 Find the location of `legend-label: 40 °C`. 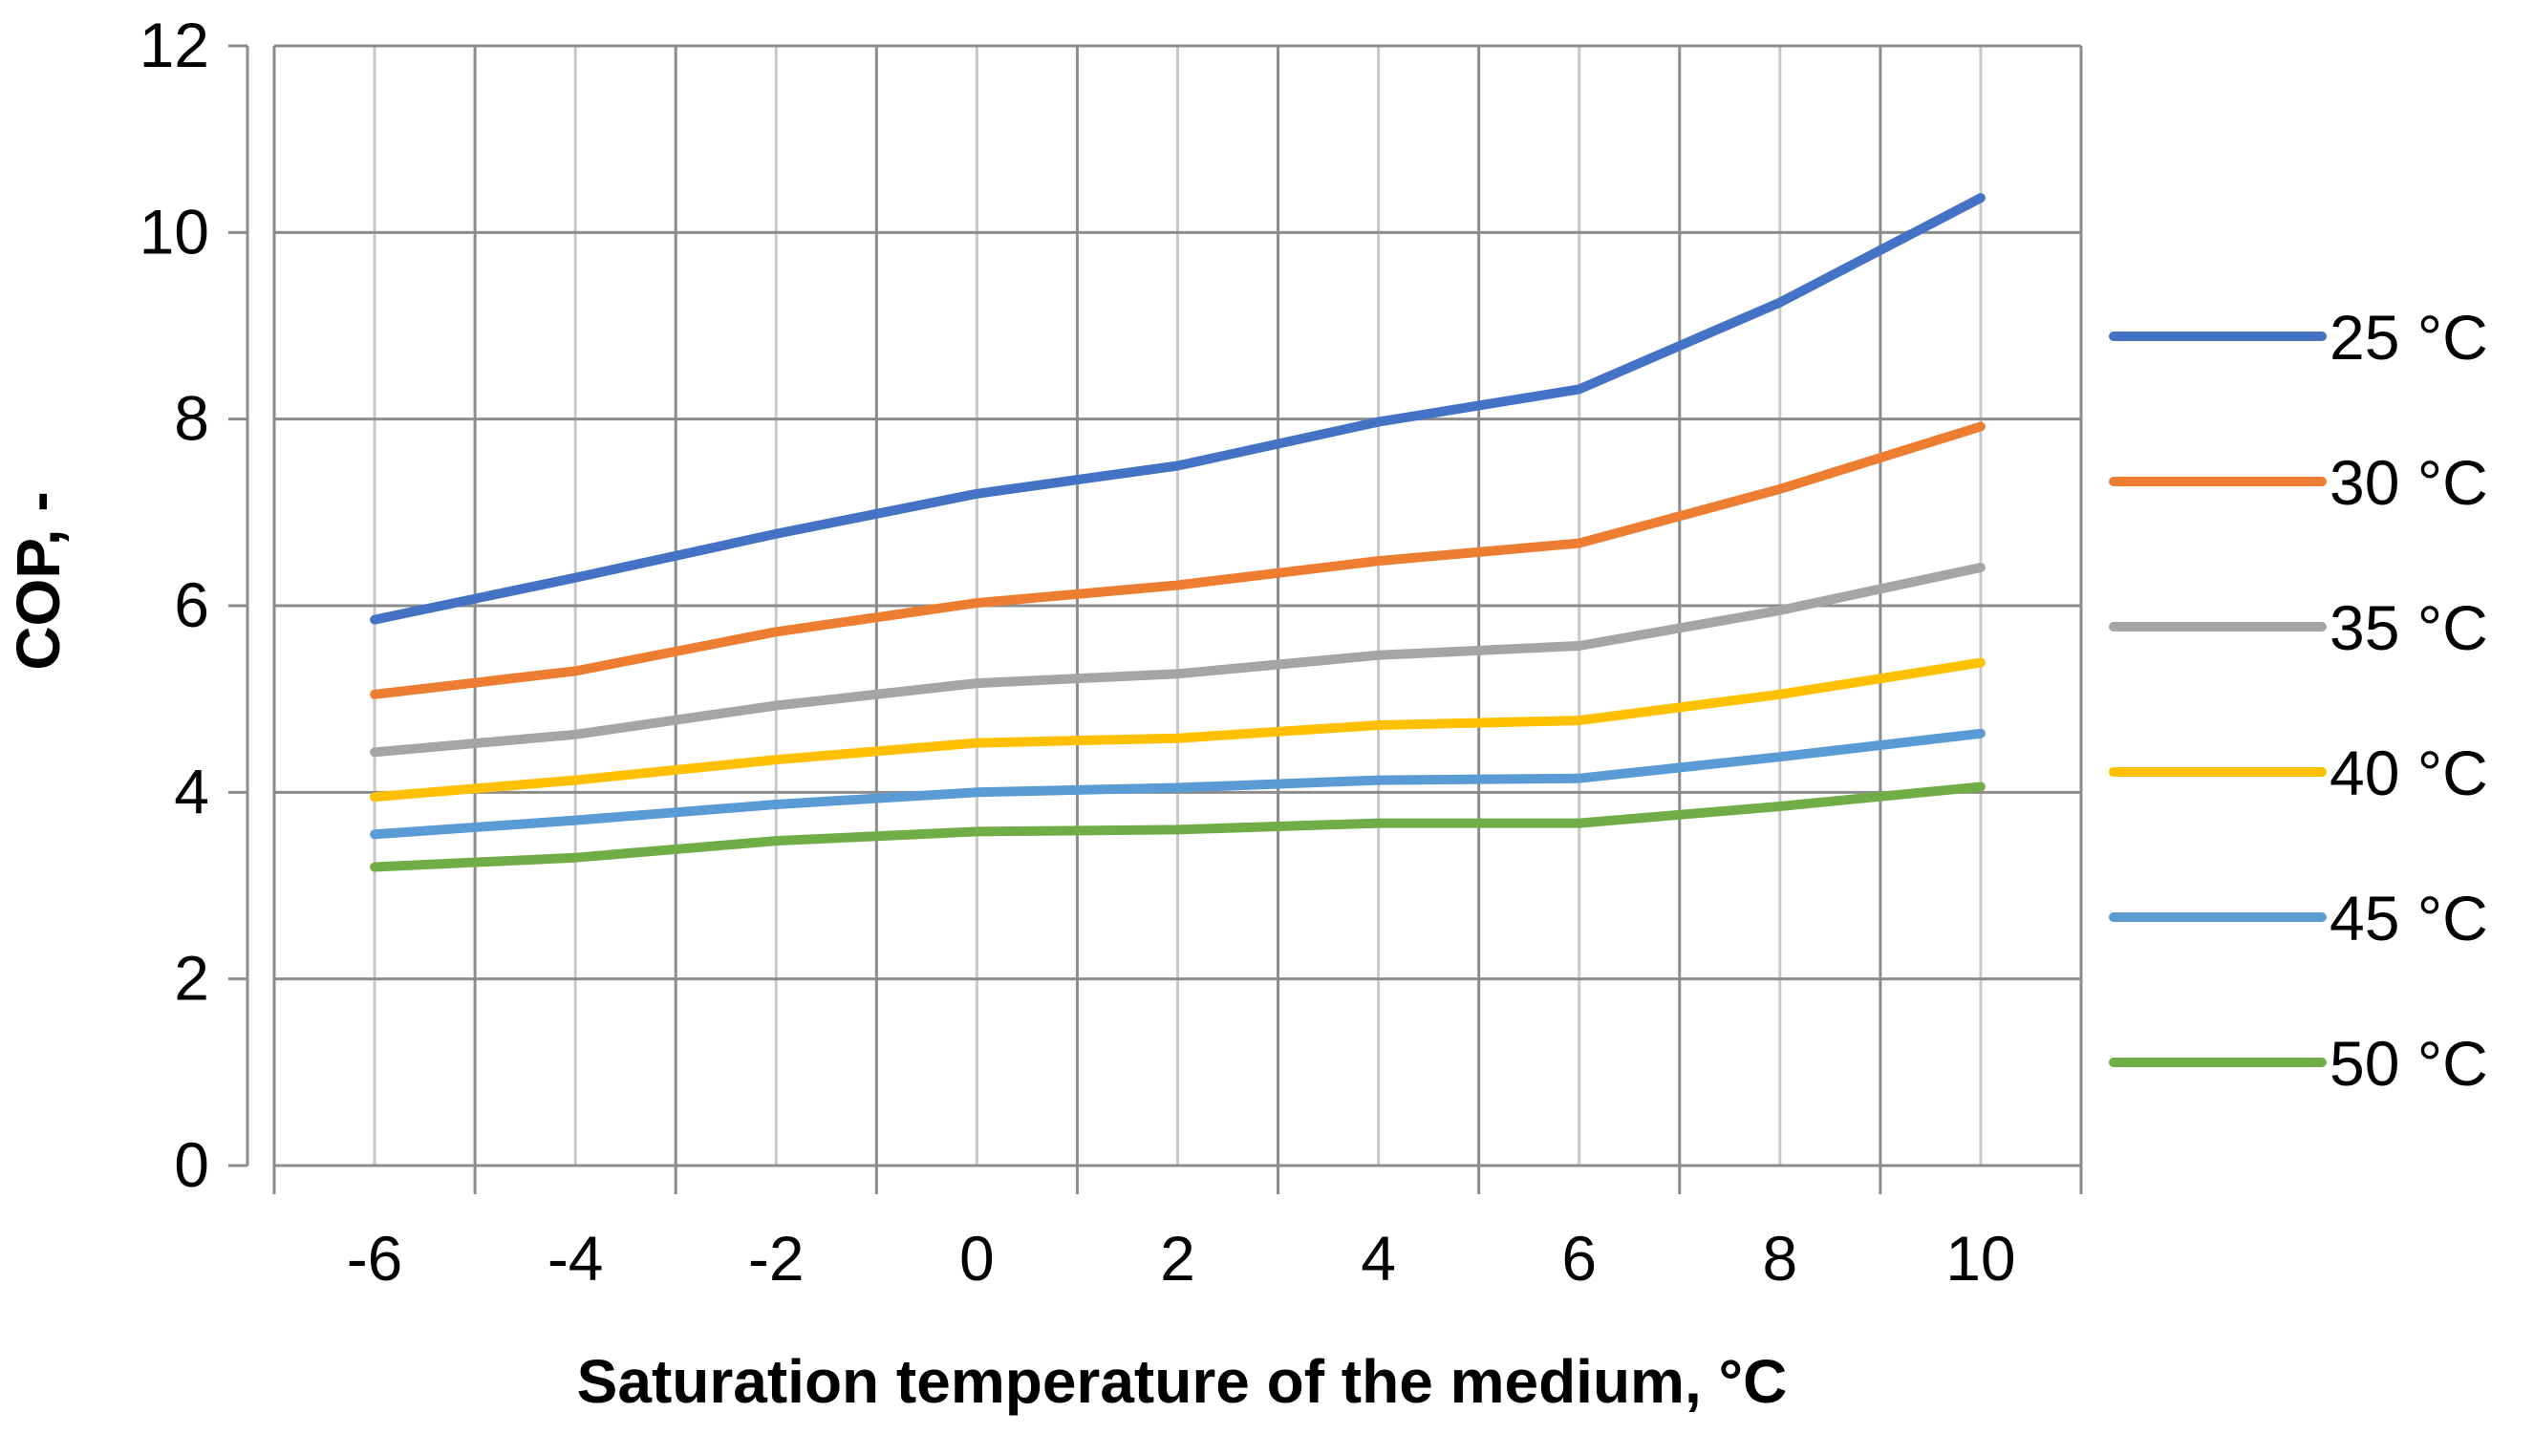

legend-label: 40 °C is located at coordinates (2409, 773).